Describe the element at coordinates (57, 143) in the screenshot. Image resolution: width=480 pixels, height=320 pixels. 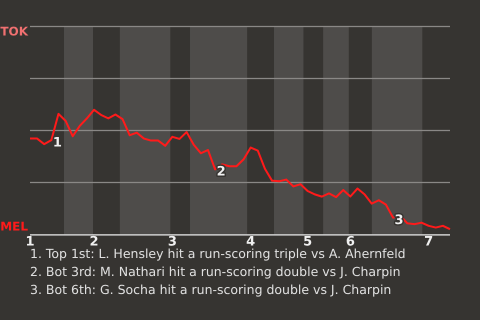
I see `annotation: 1` at that location.